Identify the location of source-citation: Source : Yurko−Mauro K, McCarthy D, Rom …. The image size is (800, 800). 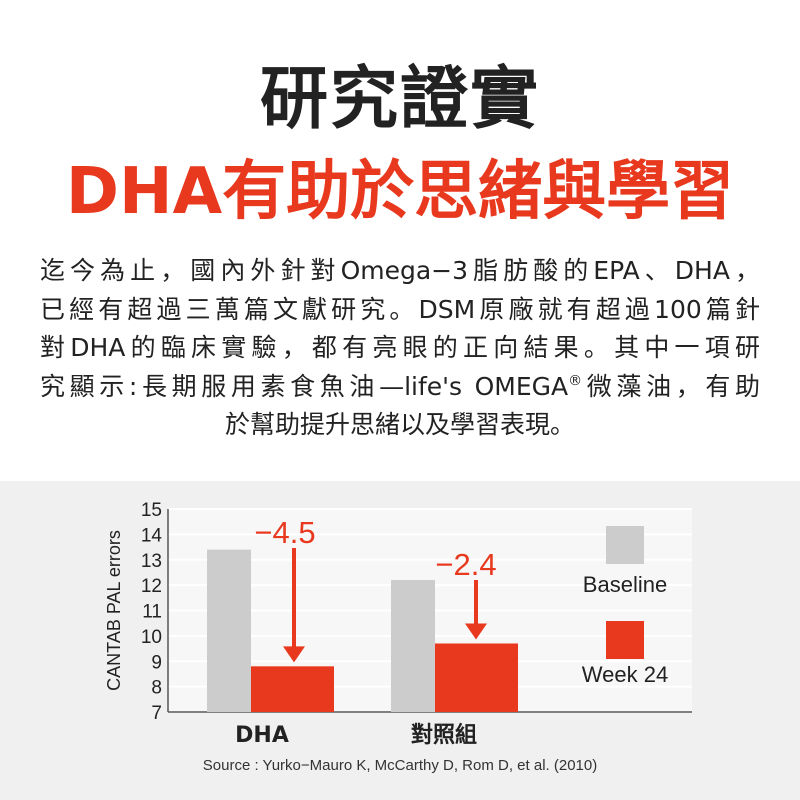
(400, 765).